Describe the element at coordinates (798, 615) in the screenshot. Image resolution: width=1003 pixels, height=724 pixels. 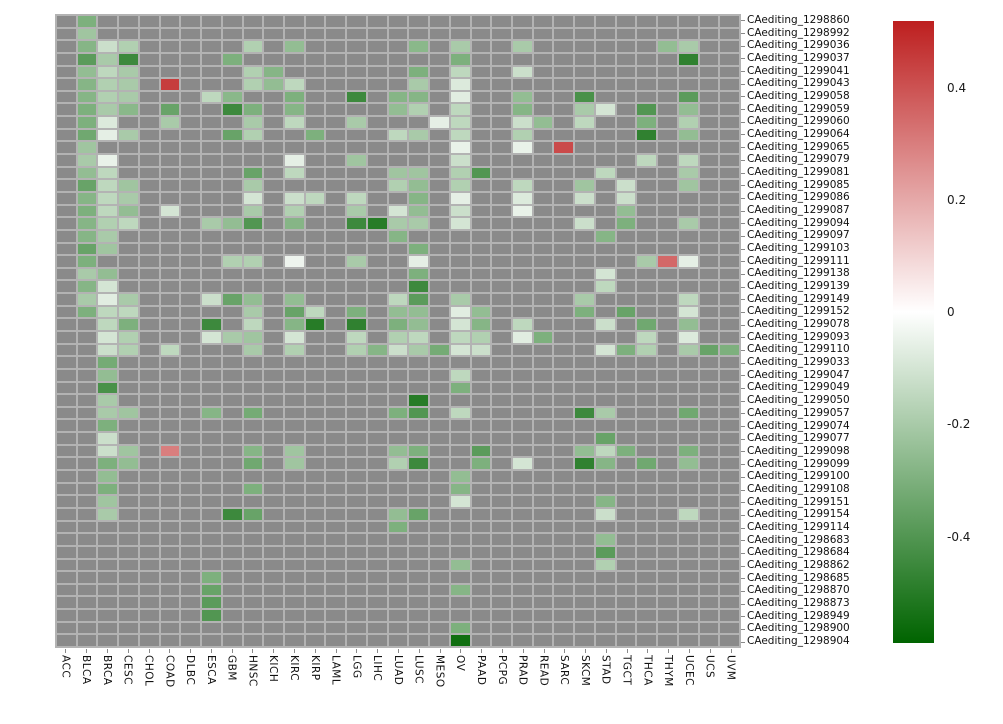
I see `row-label: CAediting_1298949` at that location.